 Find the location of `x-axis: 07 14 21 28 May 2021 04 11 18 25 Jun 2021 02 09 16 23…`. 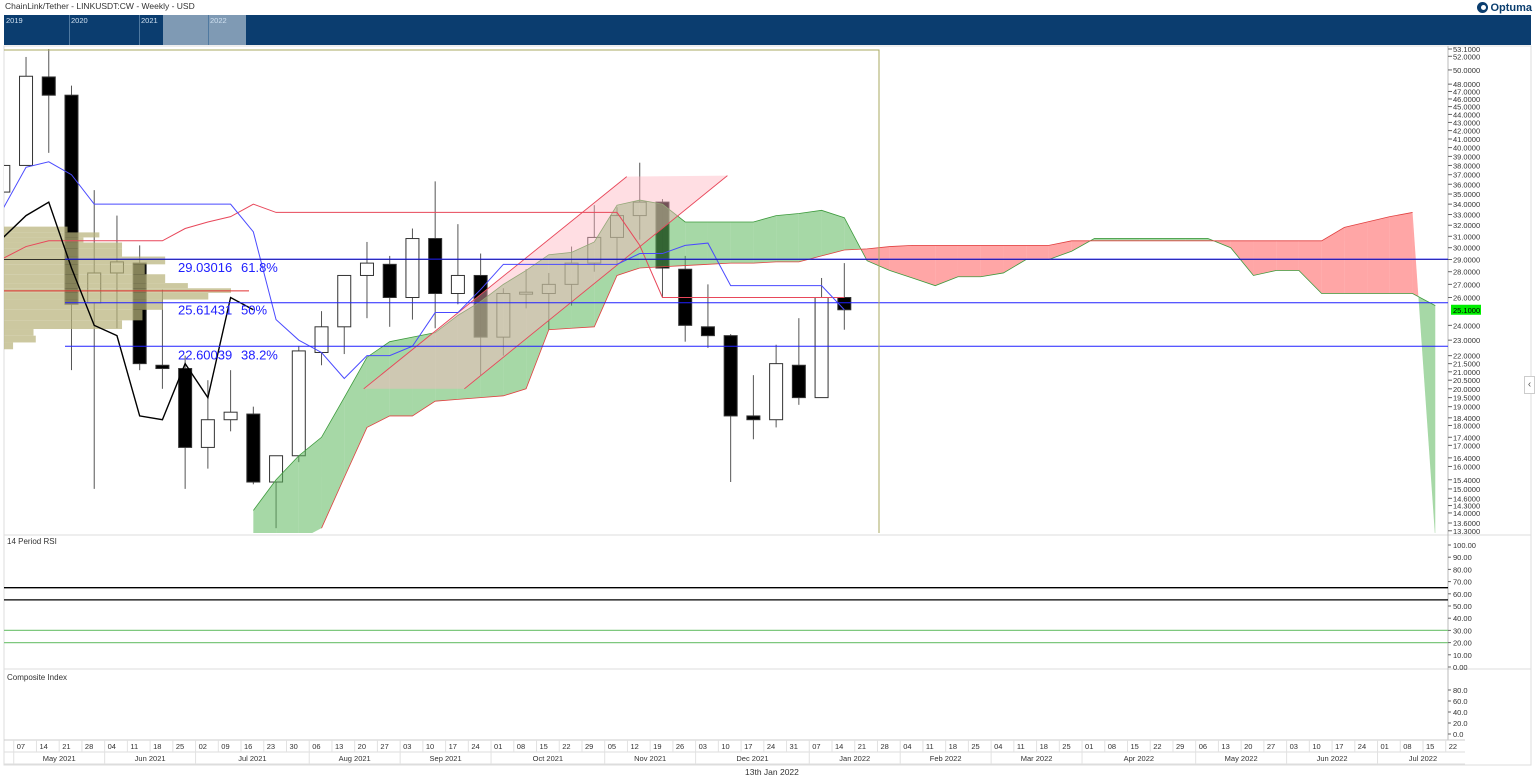

x-axis: 07 14 21 28 May 2021 04 11 18 25 Jun 2021 02 09 16 23… is located at coordinates (735, 752).